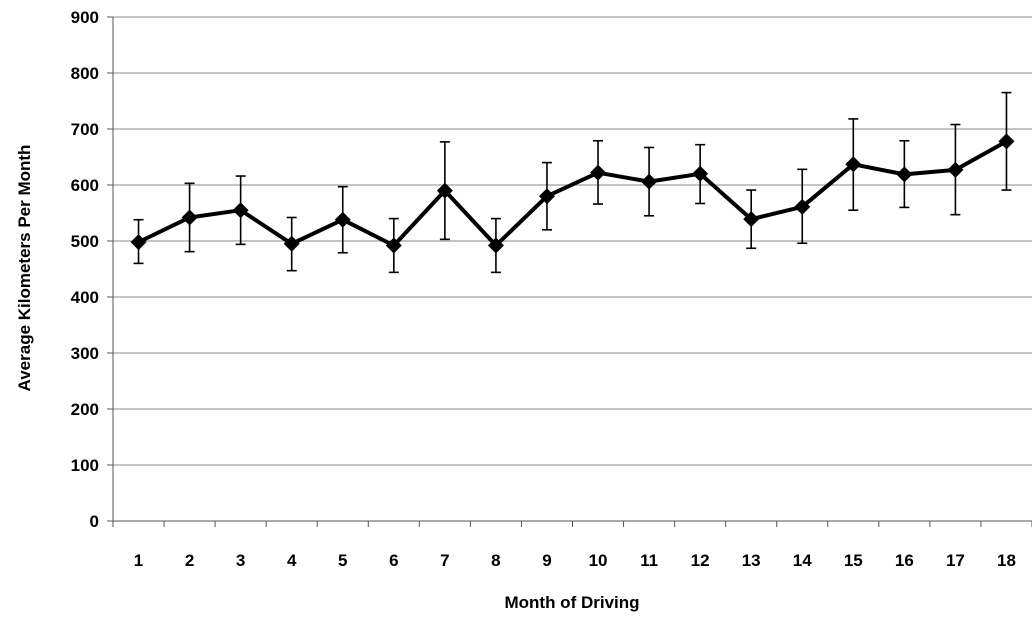 The height and width of the screenshot is (618, 1032). I want to click on x-tick-label-7: 7, so click(444, 560).